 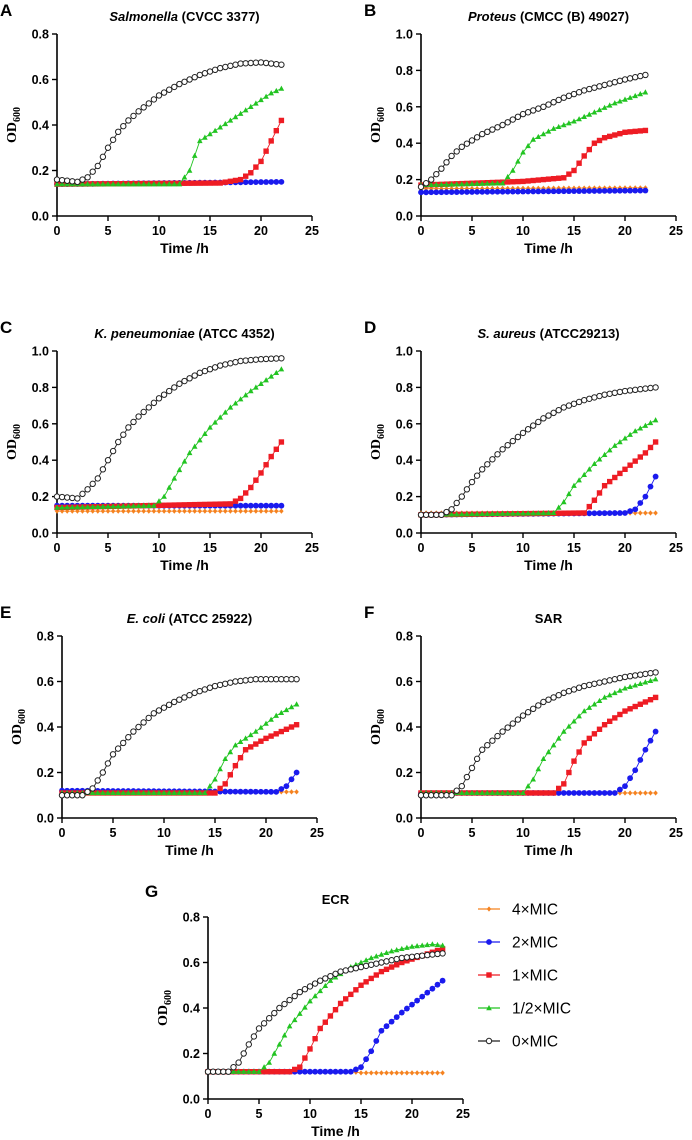 What do you see at coordinates (215, 833) in the screenshot?
I see `x-tick-label: 15` at bounding box center [215, 833].